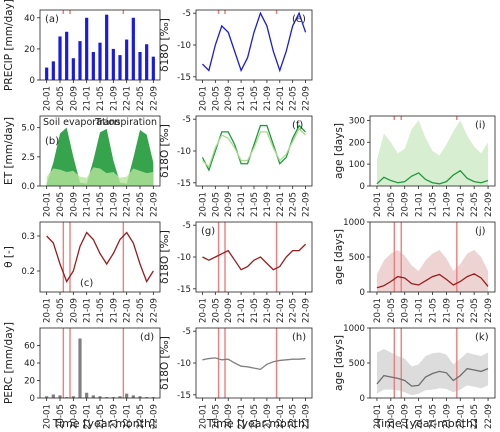 Image resolution: width=500 pixels, height=432 pixels. I want to click on y-axis-label: θ [-], so click(9, 257).